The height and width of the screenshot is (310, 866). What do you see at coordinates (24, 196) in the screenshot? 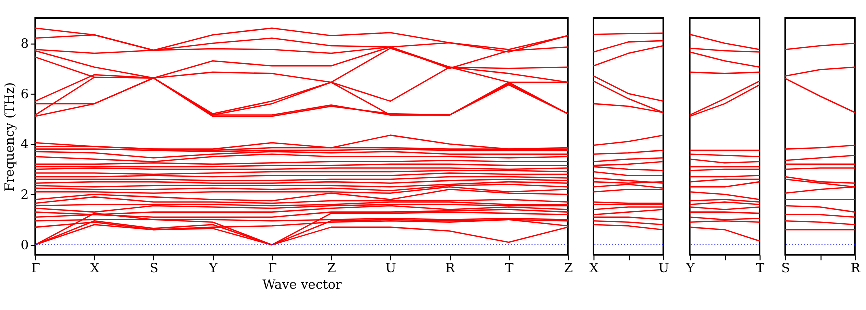
I see `y-tick-label: 2` at bounding box center [24, 196].